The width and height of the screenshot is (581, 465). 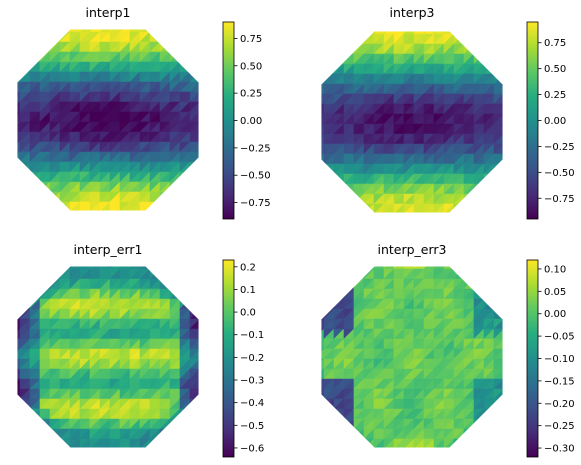 I want to click on colorbar-tick-label: 0.05, so click(x=555, y=292).